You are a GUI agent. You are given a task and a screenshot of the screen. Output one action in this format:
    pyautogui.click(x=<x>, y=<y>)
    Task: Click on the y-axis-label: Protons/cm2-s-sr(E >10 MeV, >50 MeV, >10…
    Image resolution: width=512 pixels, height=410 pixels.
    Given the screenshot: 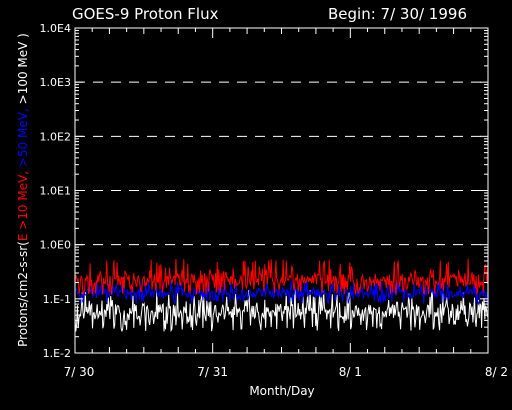 What is the action you would take?
    pyautogui.click(x=23, y=190)
    